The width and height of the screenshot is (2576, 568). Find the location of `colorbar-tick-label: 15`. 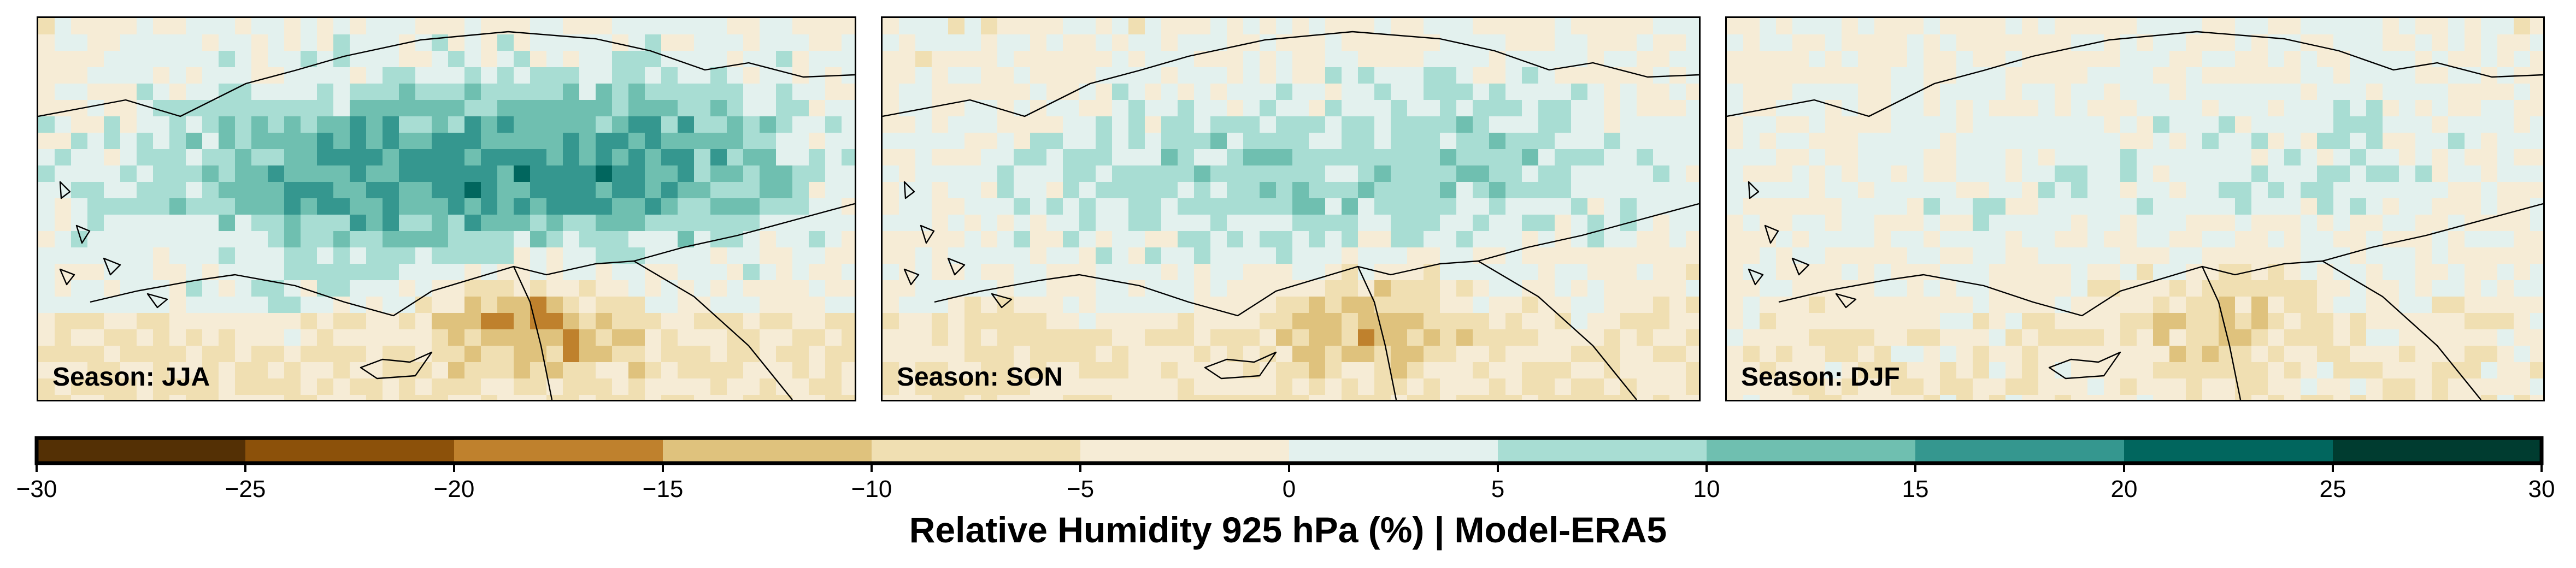

colorbar-tick-label: 15 is located at coordinates (1915, 489).